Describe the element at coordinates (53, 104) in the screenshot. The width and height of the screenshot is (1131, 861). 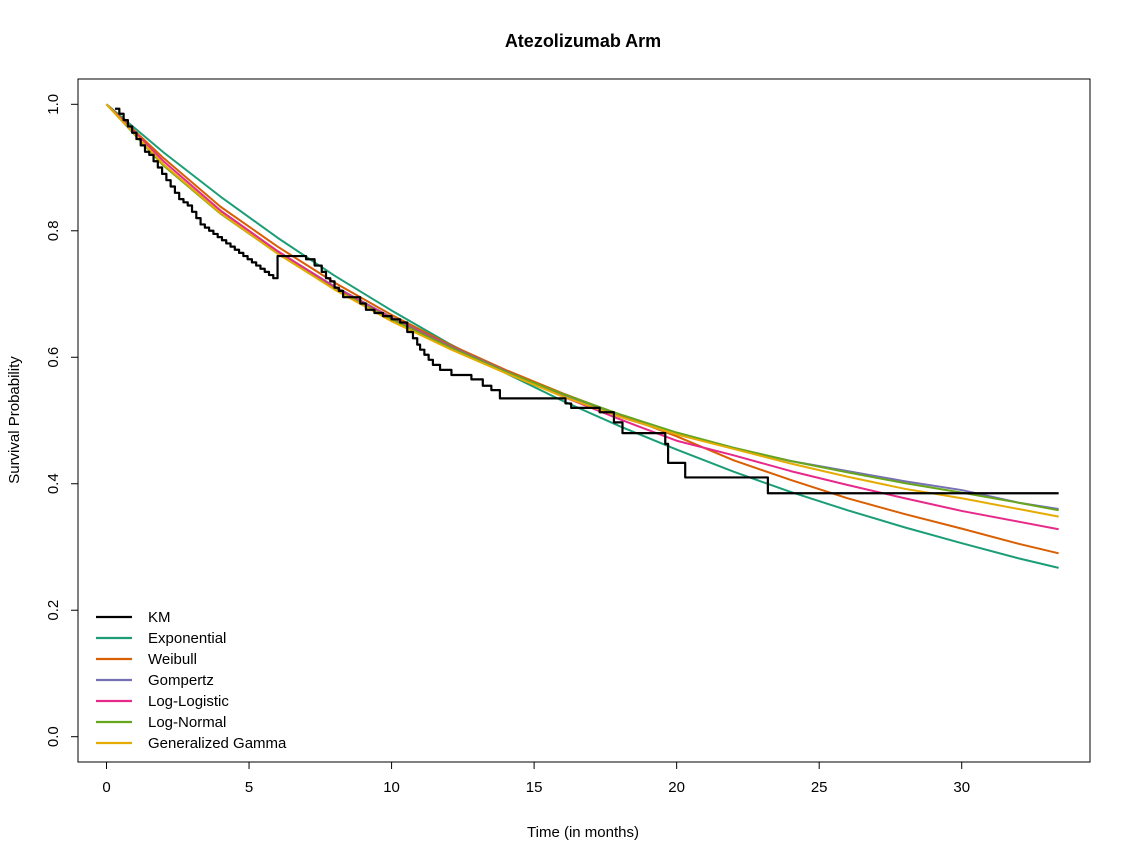
I see `y-tick-label: 1.0` at that location.